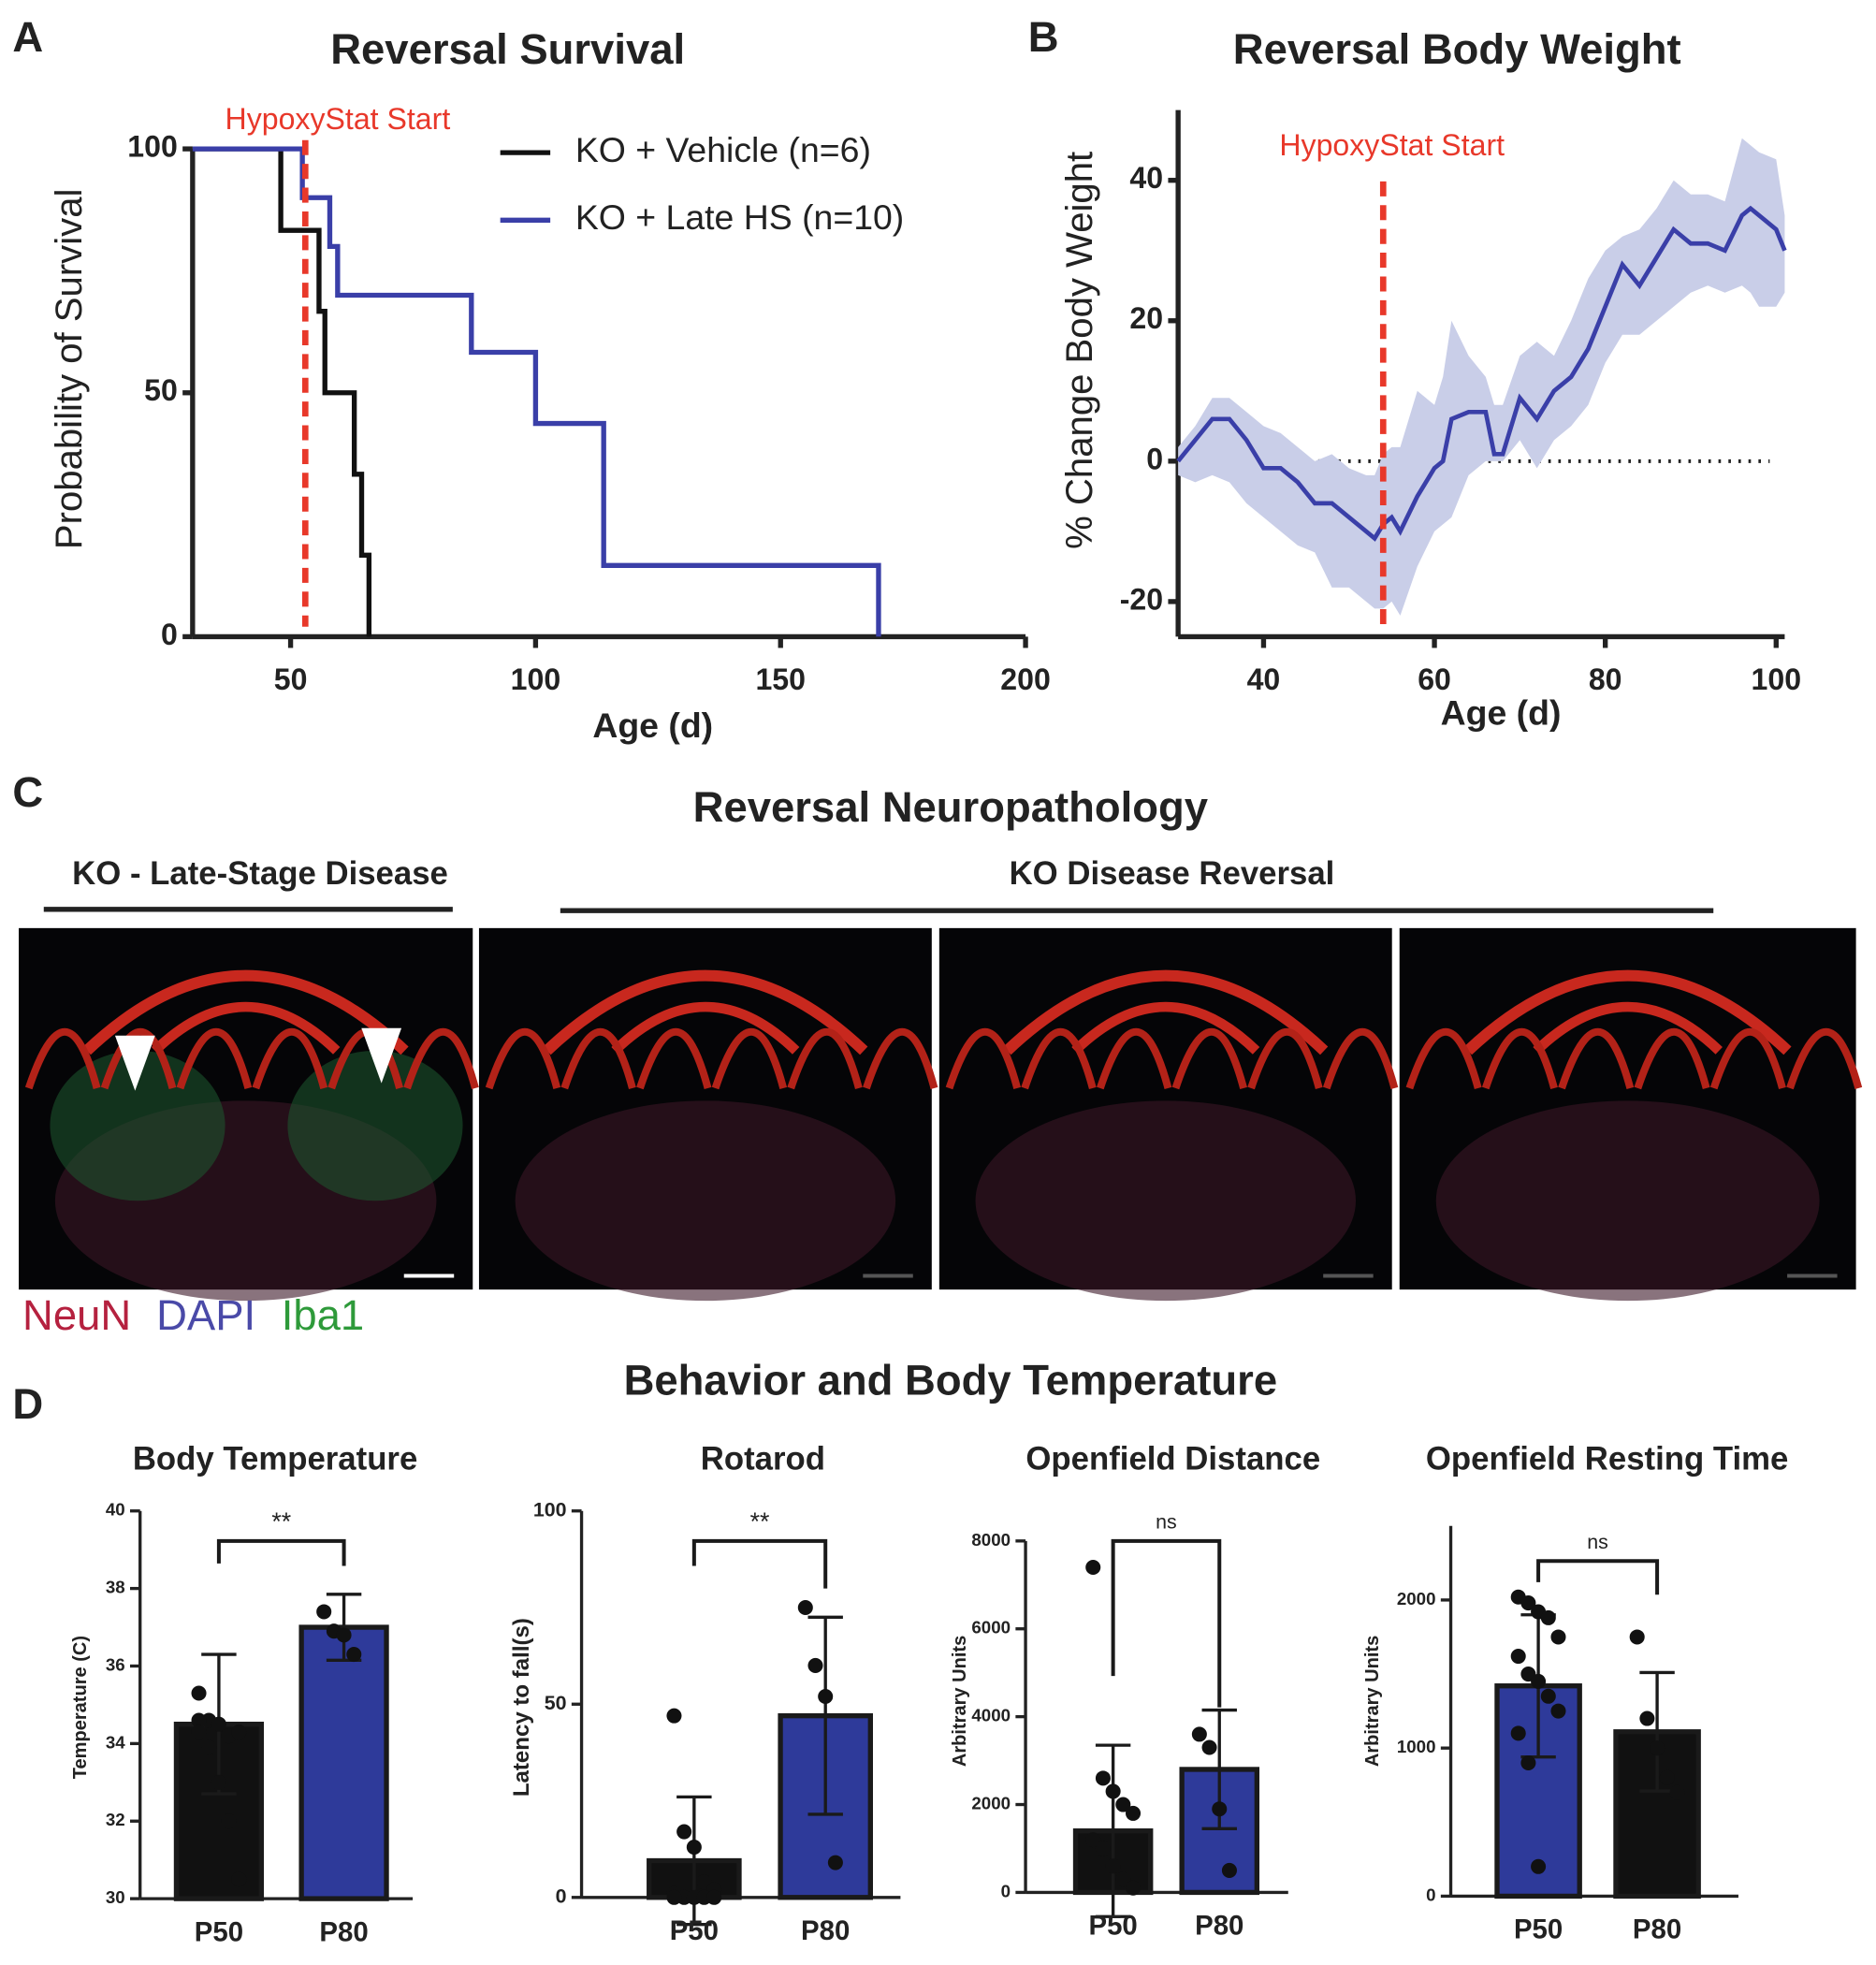 The width and height of the screenshot is (1876, 1965). I want to click on arrowhead, so click(381, 1055).